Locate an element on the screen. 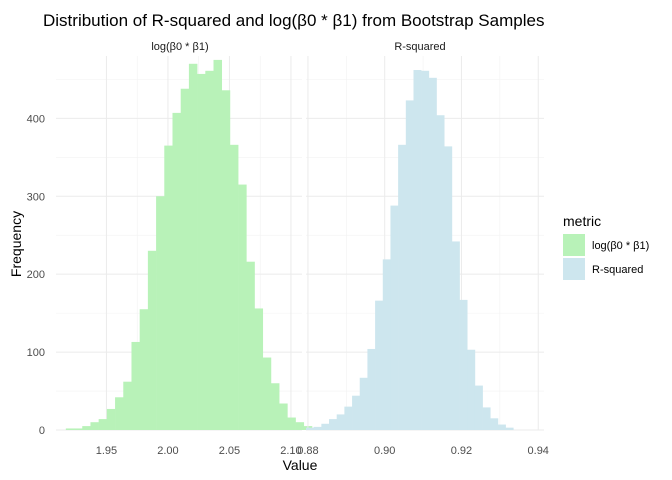  x-tick-label: 0.90 is located at coordinates (384, 451).